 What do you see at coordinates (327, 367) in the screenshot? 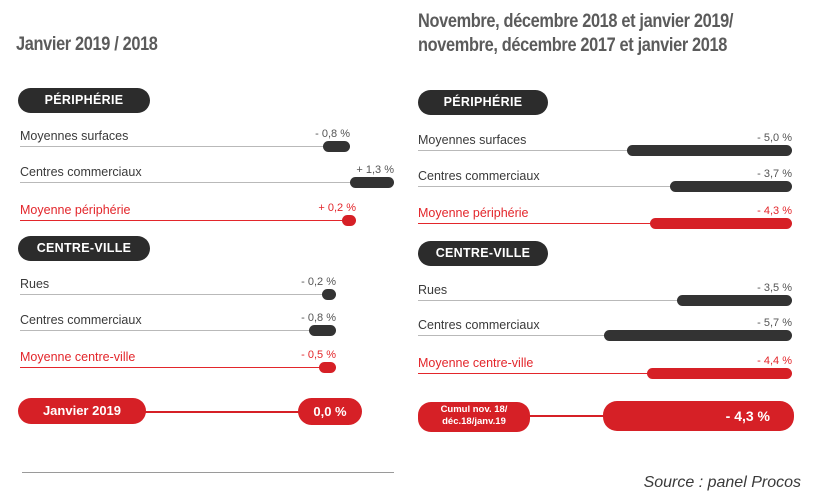
I see `left-bar-moyenne-centre-ville` at bounding box center [327, 367].